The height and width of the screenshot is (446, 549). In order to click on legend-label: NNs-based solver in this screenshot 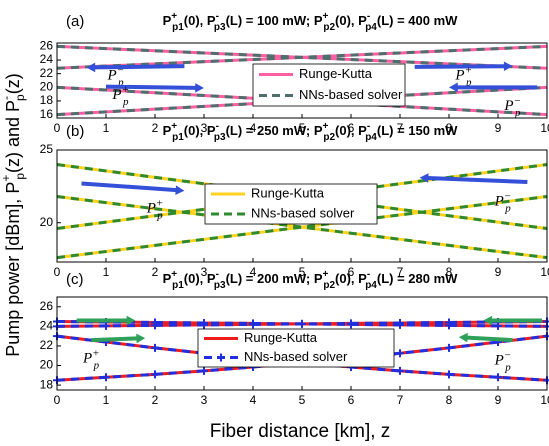, I will do `click(351, 94)`.